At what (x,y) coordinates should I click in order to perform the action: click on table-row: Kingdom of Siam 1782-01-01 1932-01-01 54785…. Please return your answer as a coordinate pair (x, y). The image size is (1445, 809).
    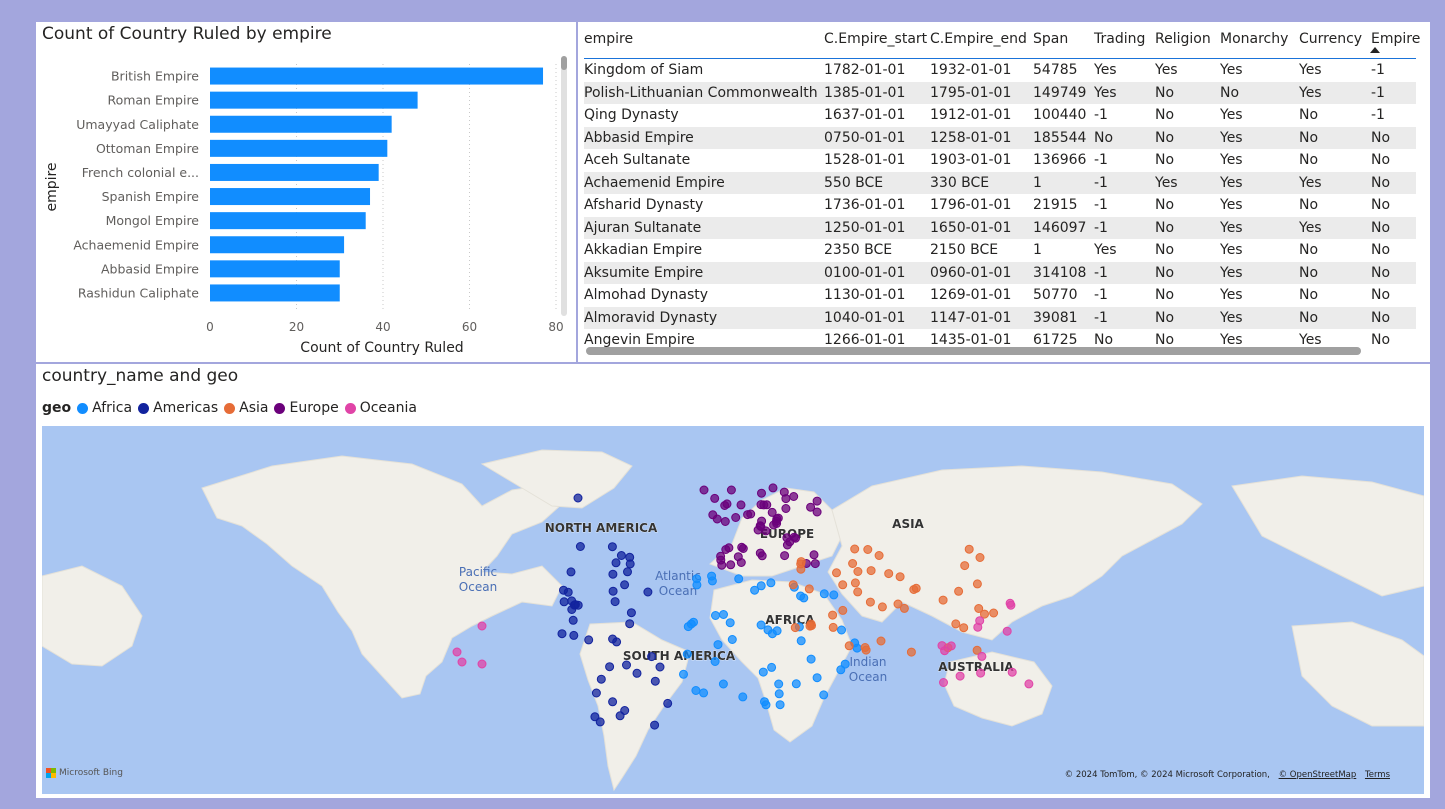
    Looking at the image, I should click on (1000, 70).